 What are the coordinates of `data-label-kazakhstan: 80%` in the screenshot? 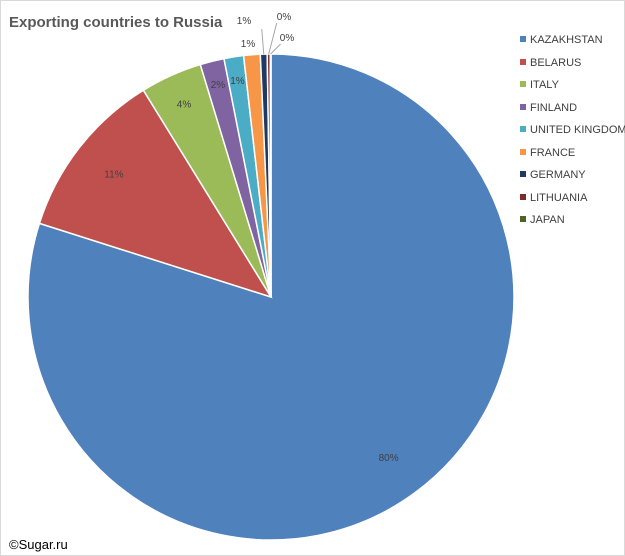 It's located at (389, 458).